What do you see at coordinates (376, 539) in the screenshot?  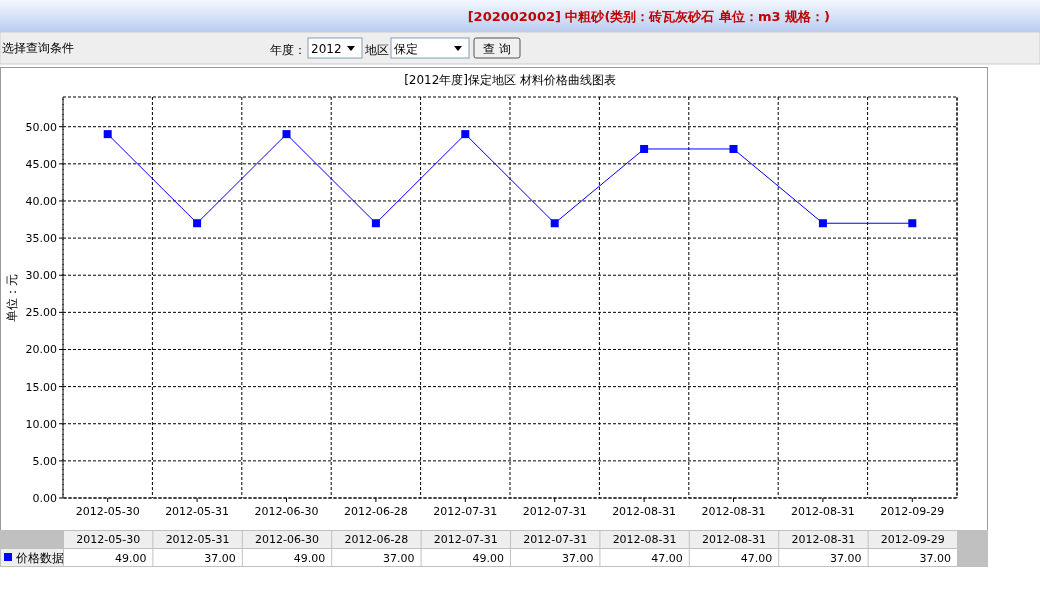 I see `category-label: 2012-06-28` at bounding box center [376, 539].